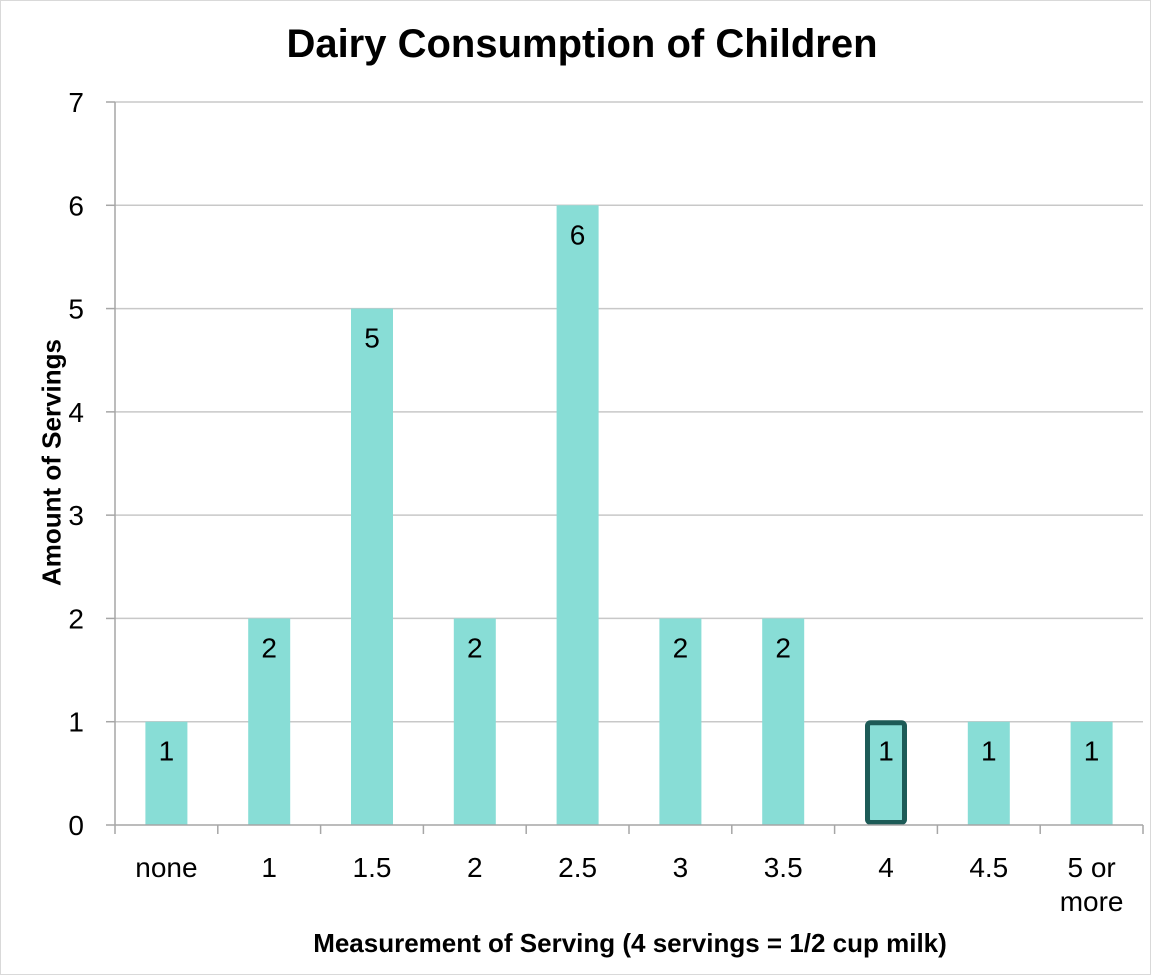  I want to click on x-tick-label: 4.5, so click(988, 867).